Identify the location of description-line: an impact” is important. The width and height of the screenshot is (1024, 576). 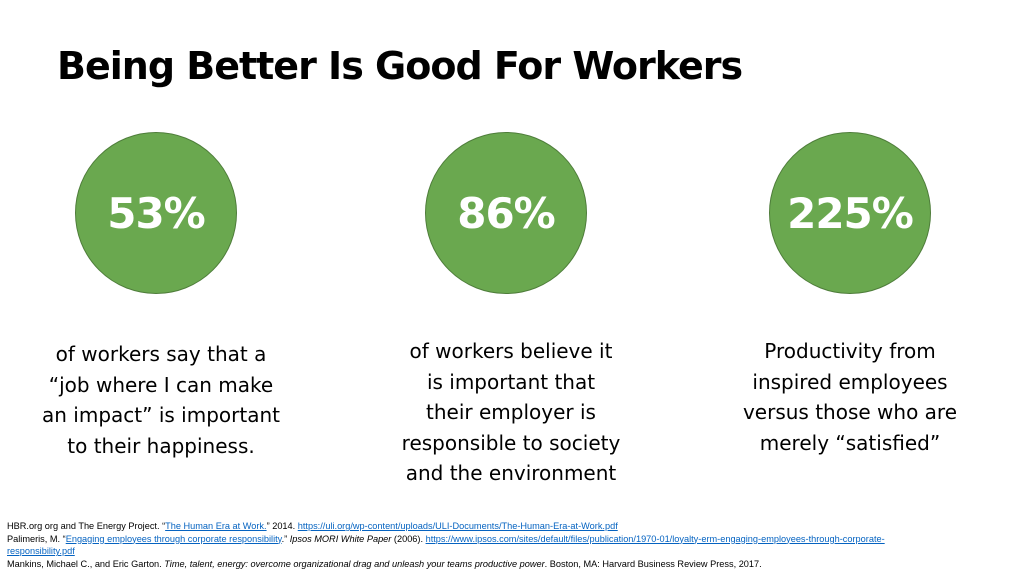
(161, 415).